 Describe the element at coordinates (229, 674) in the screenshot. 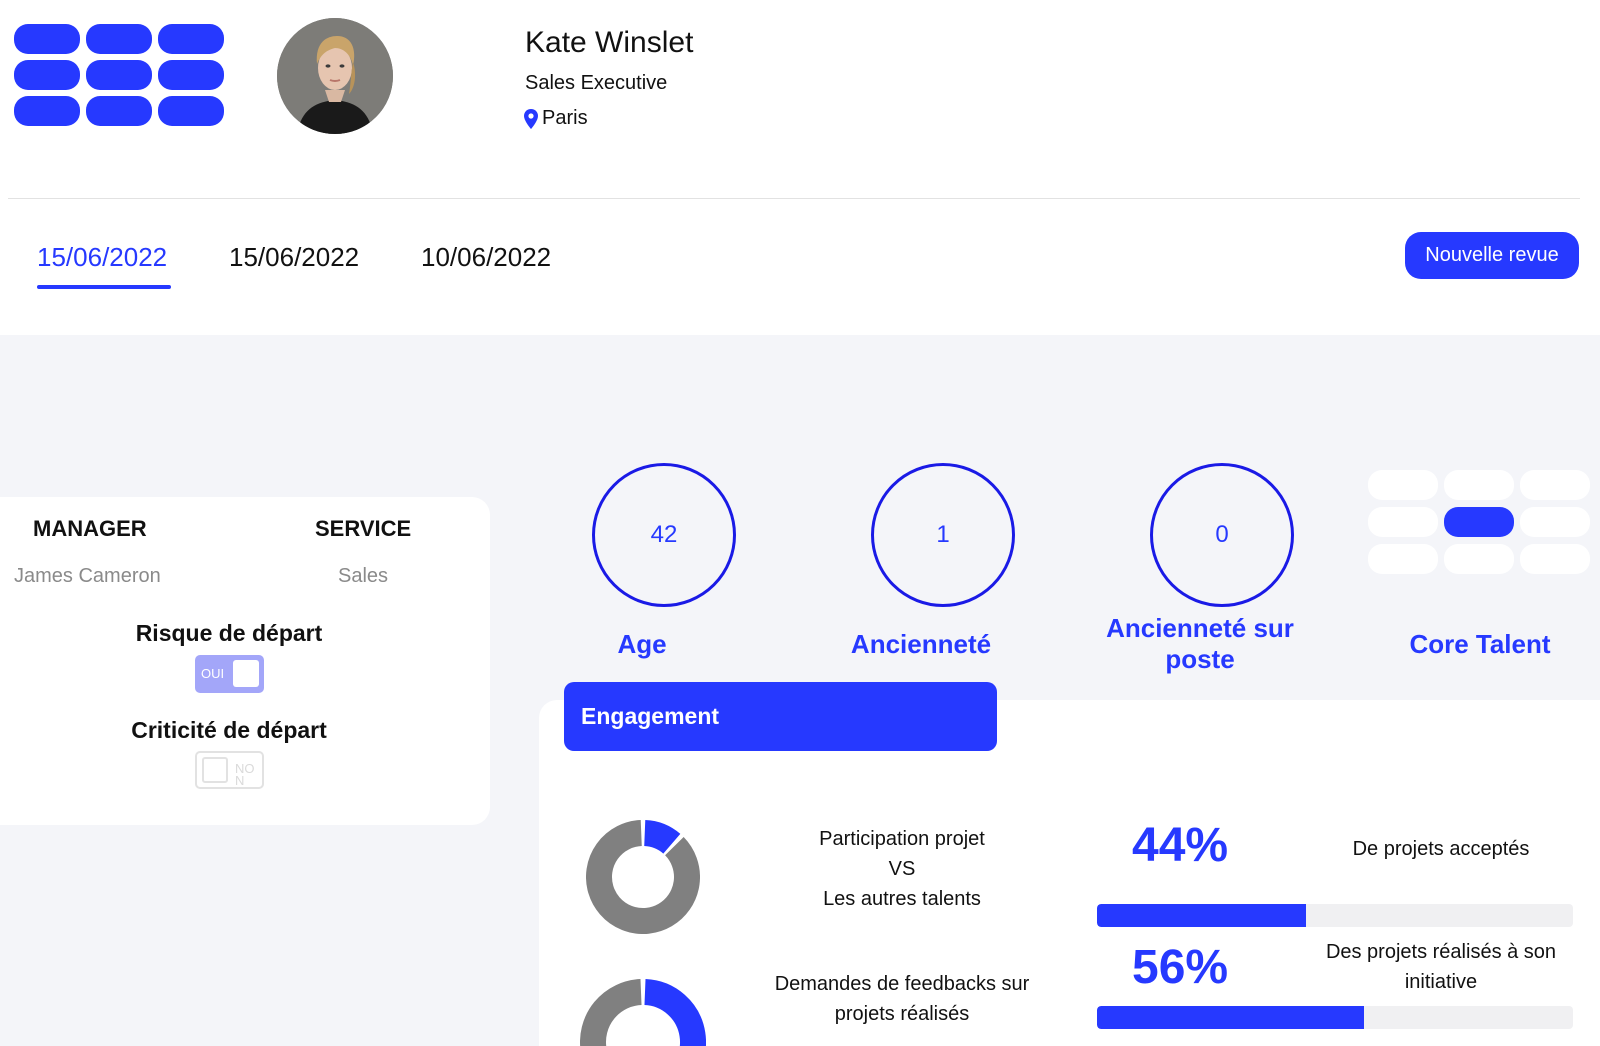

I see `risk-toggle: OUI` at that location.